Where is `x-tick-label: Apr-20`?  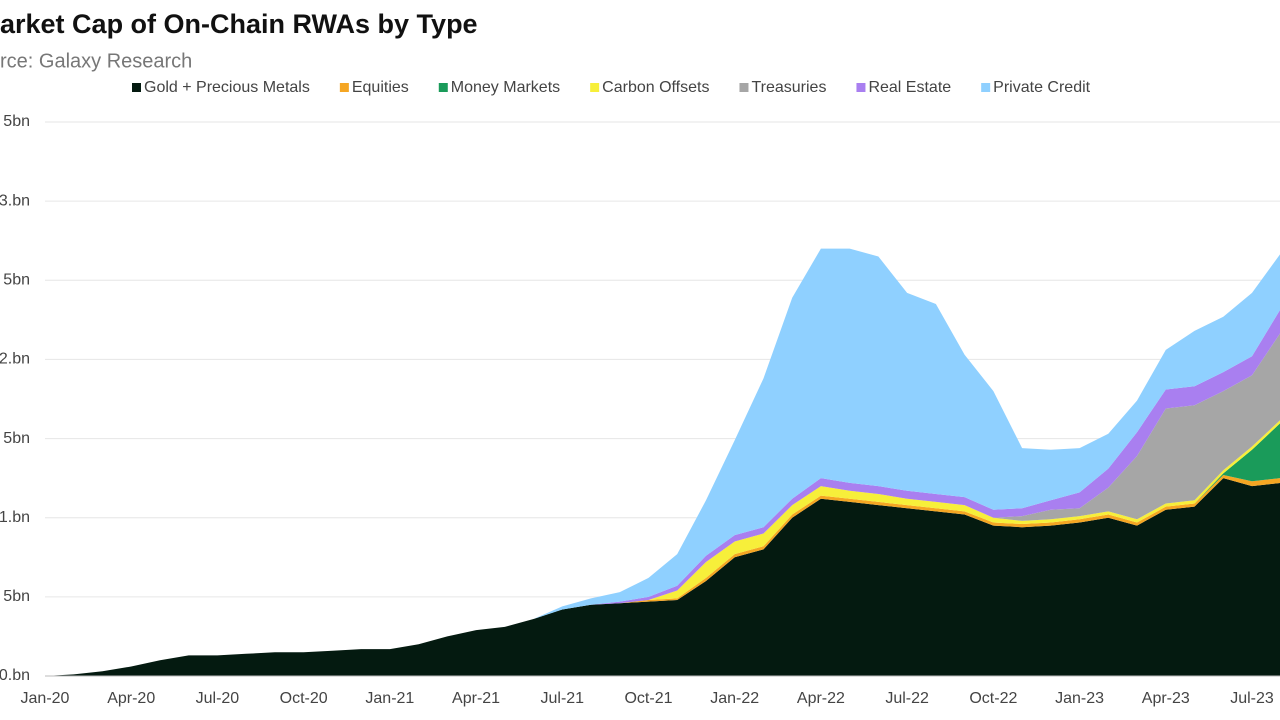 x-tick-label: Apr-20 is located at coordinates (131, 698).